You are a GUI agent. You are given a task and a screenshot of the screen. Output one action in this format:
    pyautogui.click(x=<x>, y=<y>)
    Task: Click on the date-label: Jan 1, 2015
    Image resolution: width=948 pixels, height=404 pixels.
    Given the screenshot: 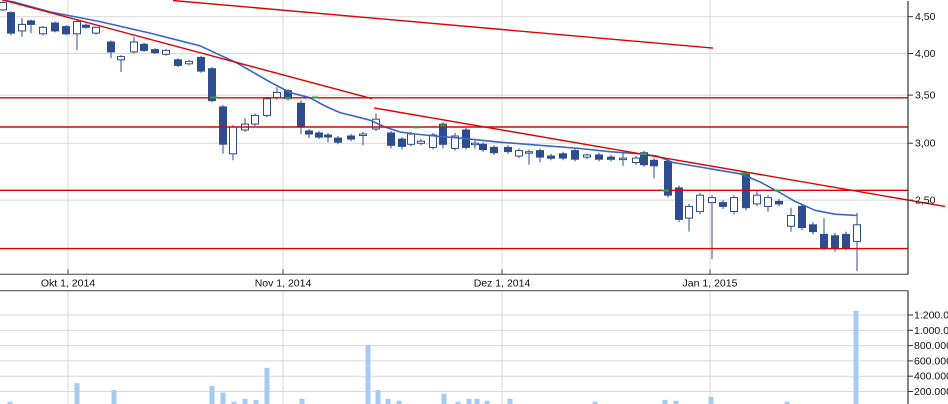 What is the action you would take?
    pyautogui.click(x=710, y=284)
    